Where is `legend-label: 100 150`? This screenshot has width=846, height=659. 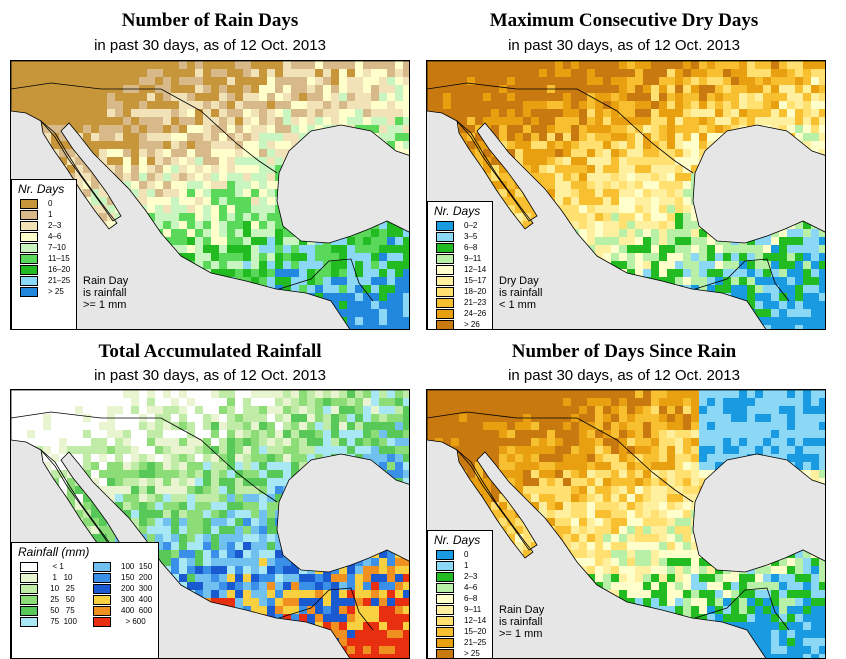
legend-label: 100 150 is located at coordinates (137, 566).